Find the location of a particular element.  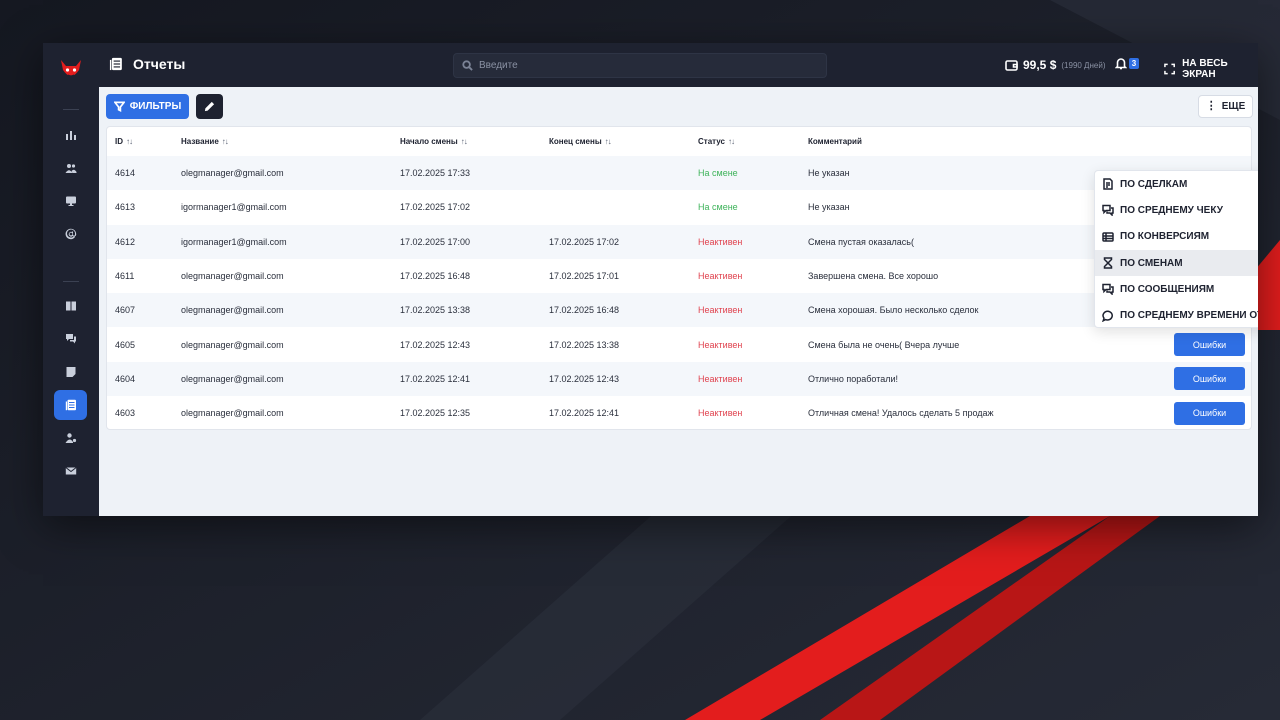

column-header-name: Название ↑↓ is located at coordinates (205, 141).